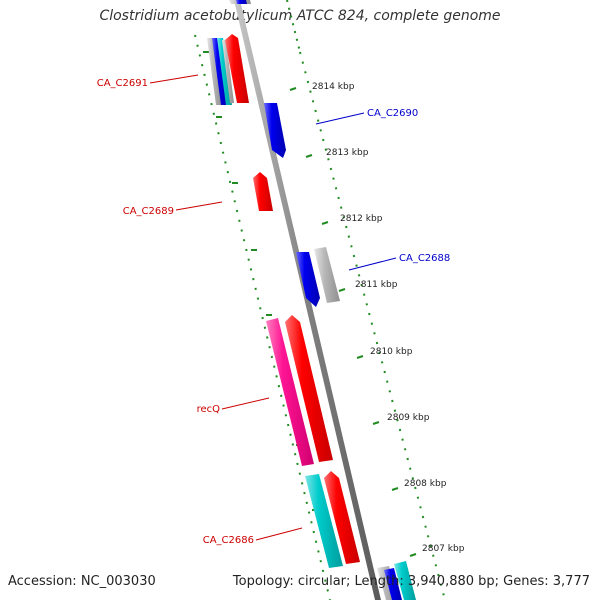 The image size is (600, 600). Describe the element at coordinates (340, 118) in the screenshot. I see `leader-ca-c2690` at that location.